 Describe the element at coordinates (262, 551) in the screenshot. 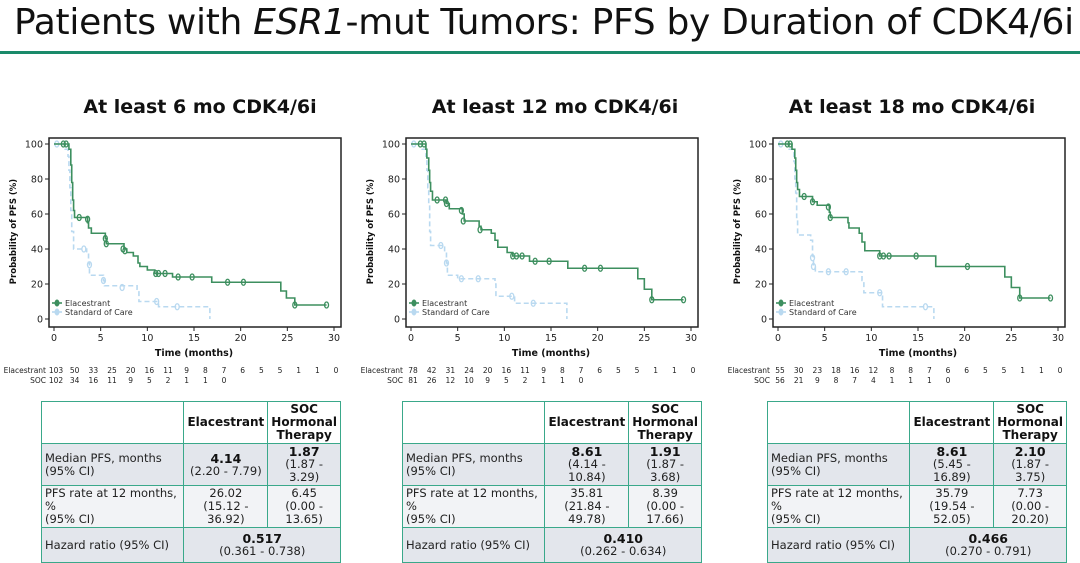

I see `ci: (0.361 - 0.738)` at that location.